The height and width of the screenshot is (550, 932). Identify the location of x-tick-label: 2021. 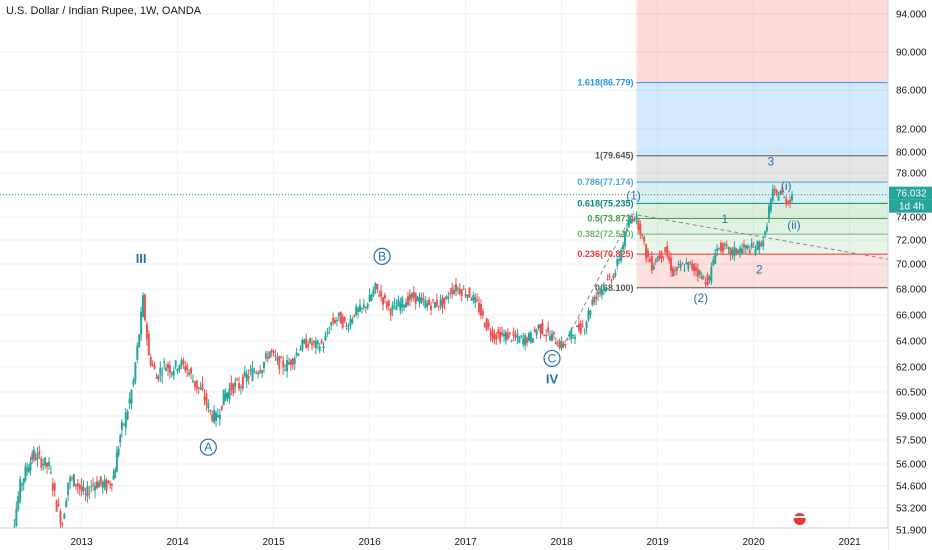
(849, 542).